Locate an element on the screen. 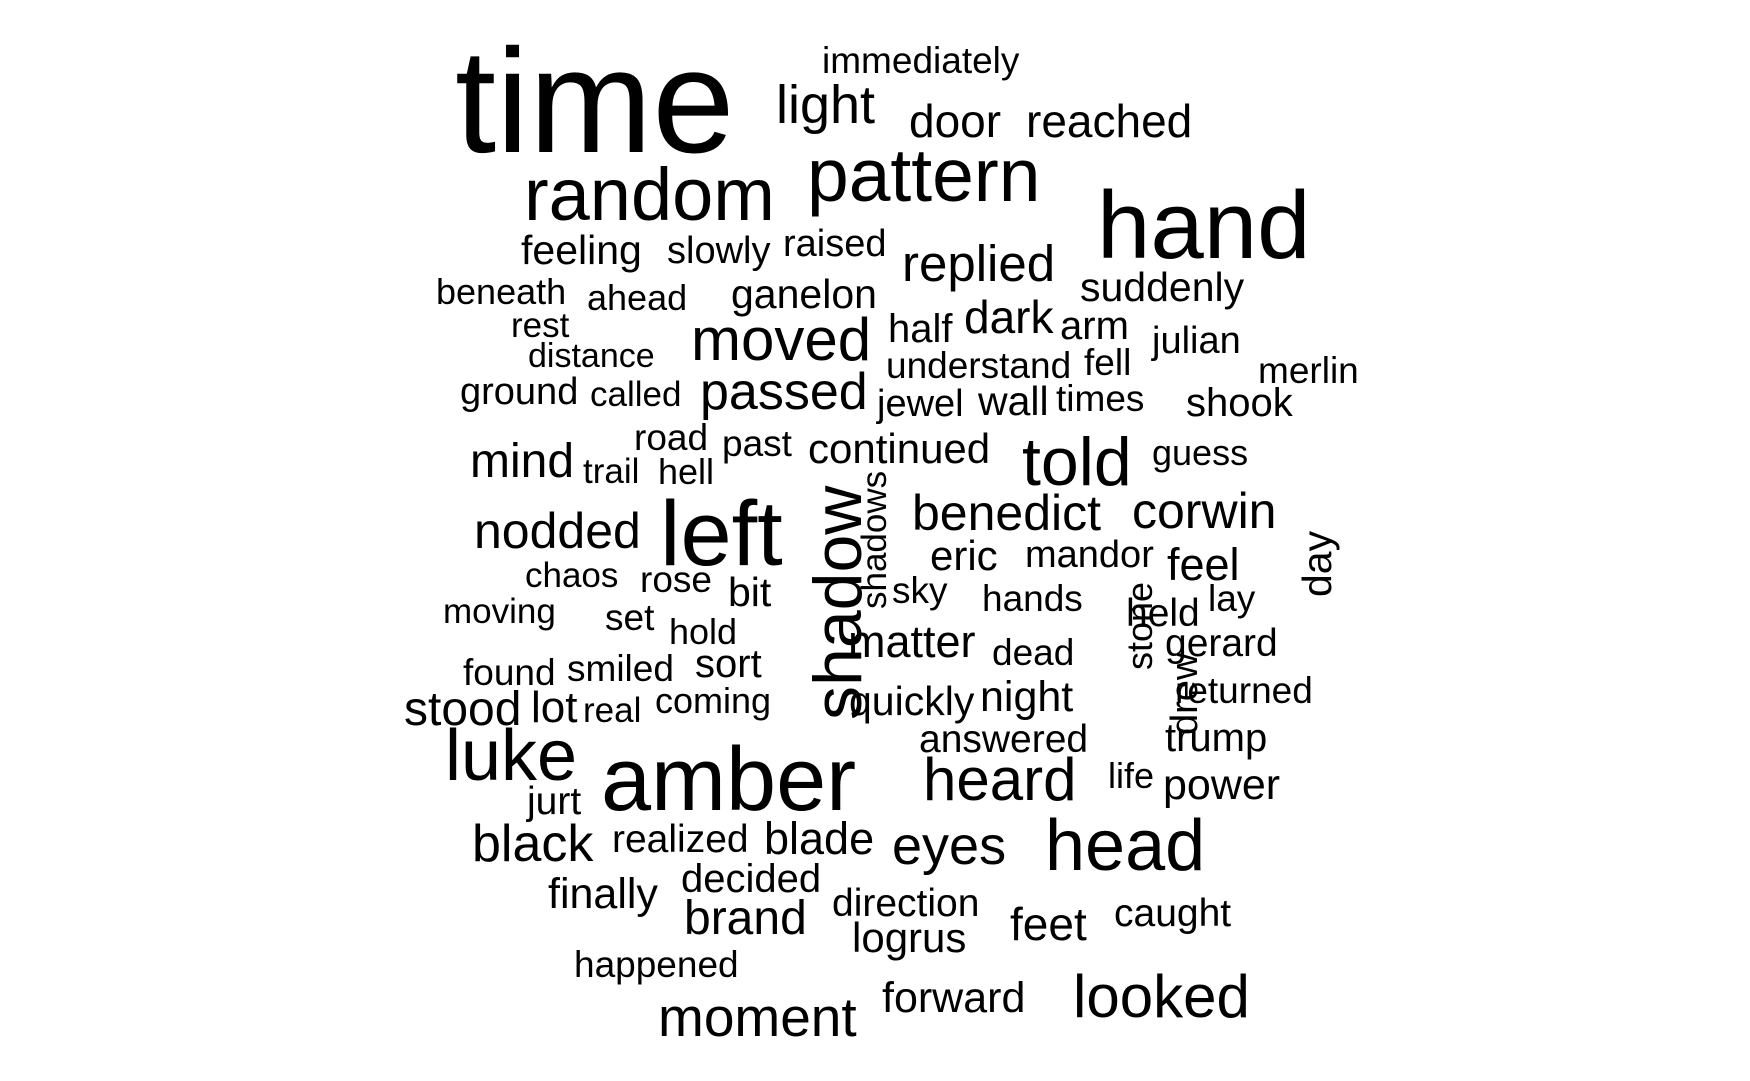 Image resolution: width=1750 pixels, height=1081 pixels. cloud-word-door: door is located at coordinates (955, 121).